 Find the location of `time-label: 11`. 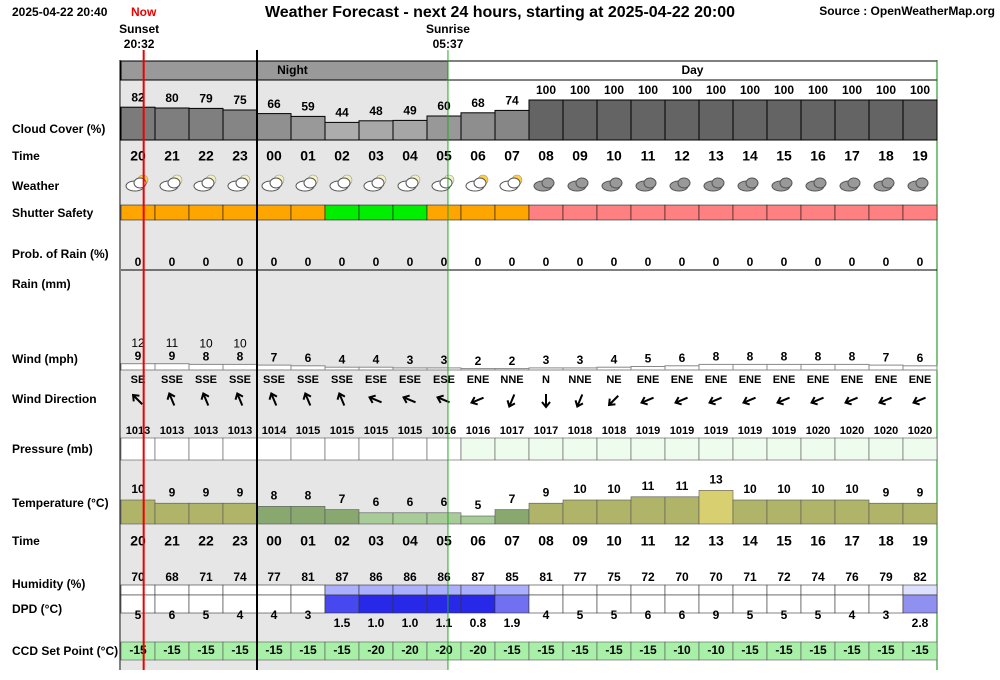

time-label: 11 is located at coordinates (648, 156).